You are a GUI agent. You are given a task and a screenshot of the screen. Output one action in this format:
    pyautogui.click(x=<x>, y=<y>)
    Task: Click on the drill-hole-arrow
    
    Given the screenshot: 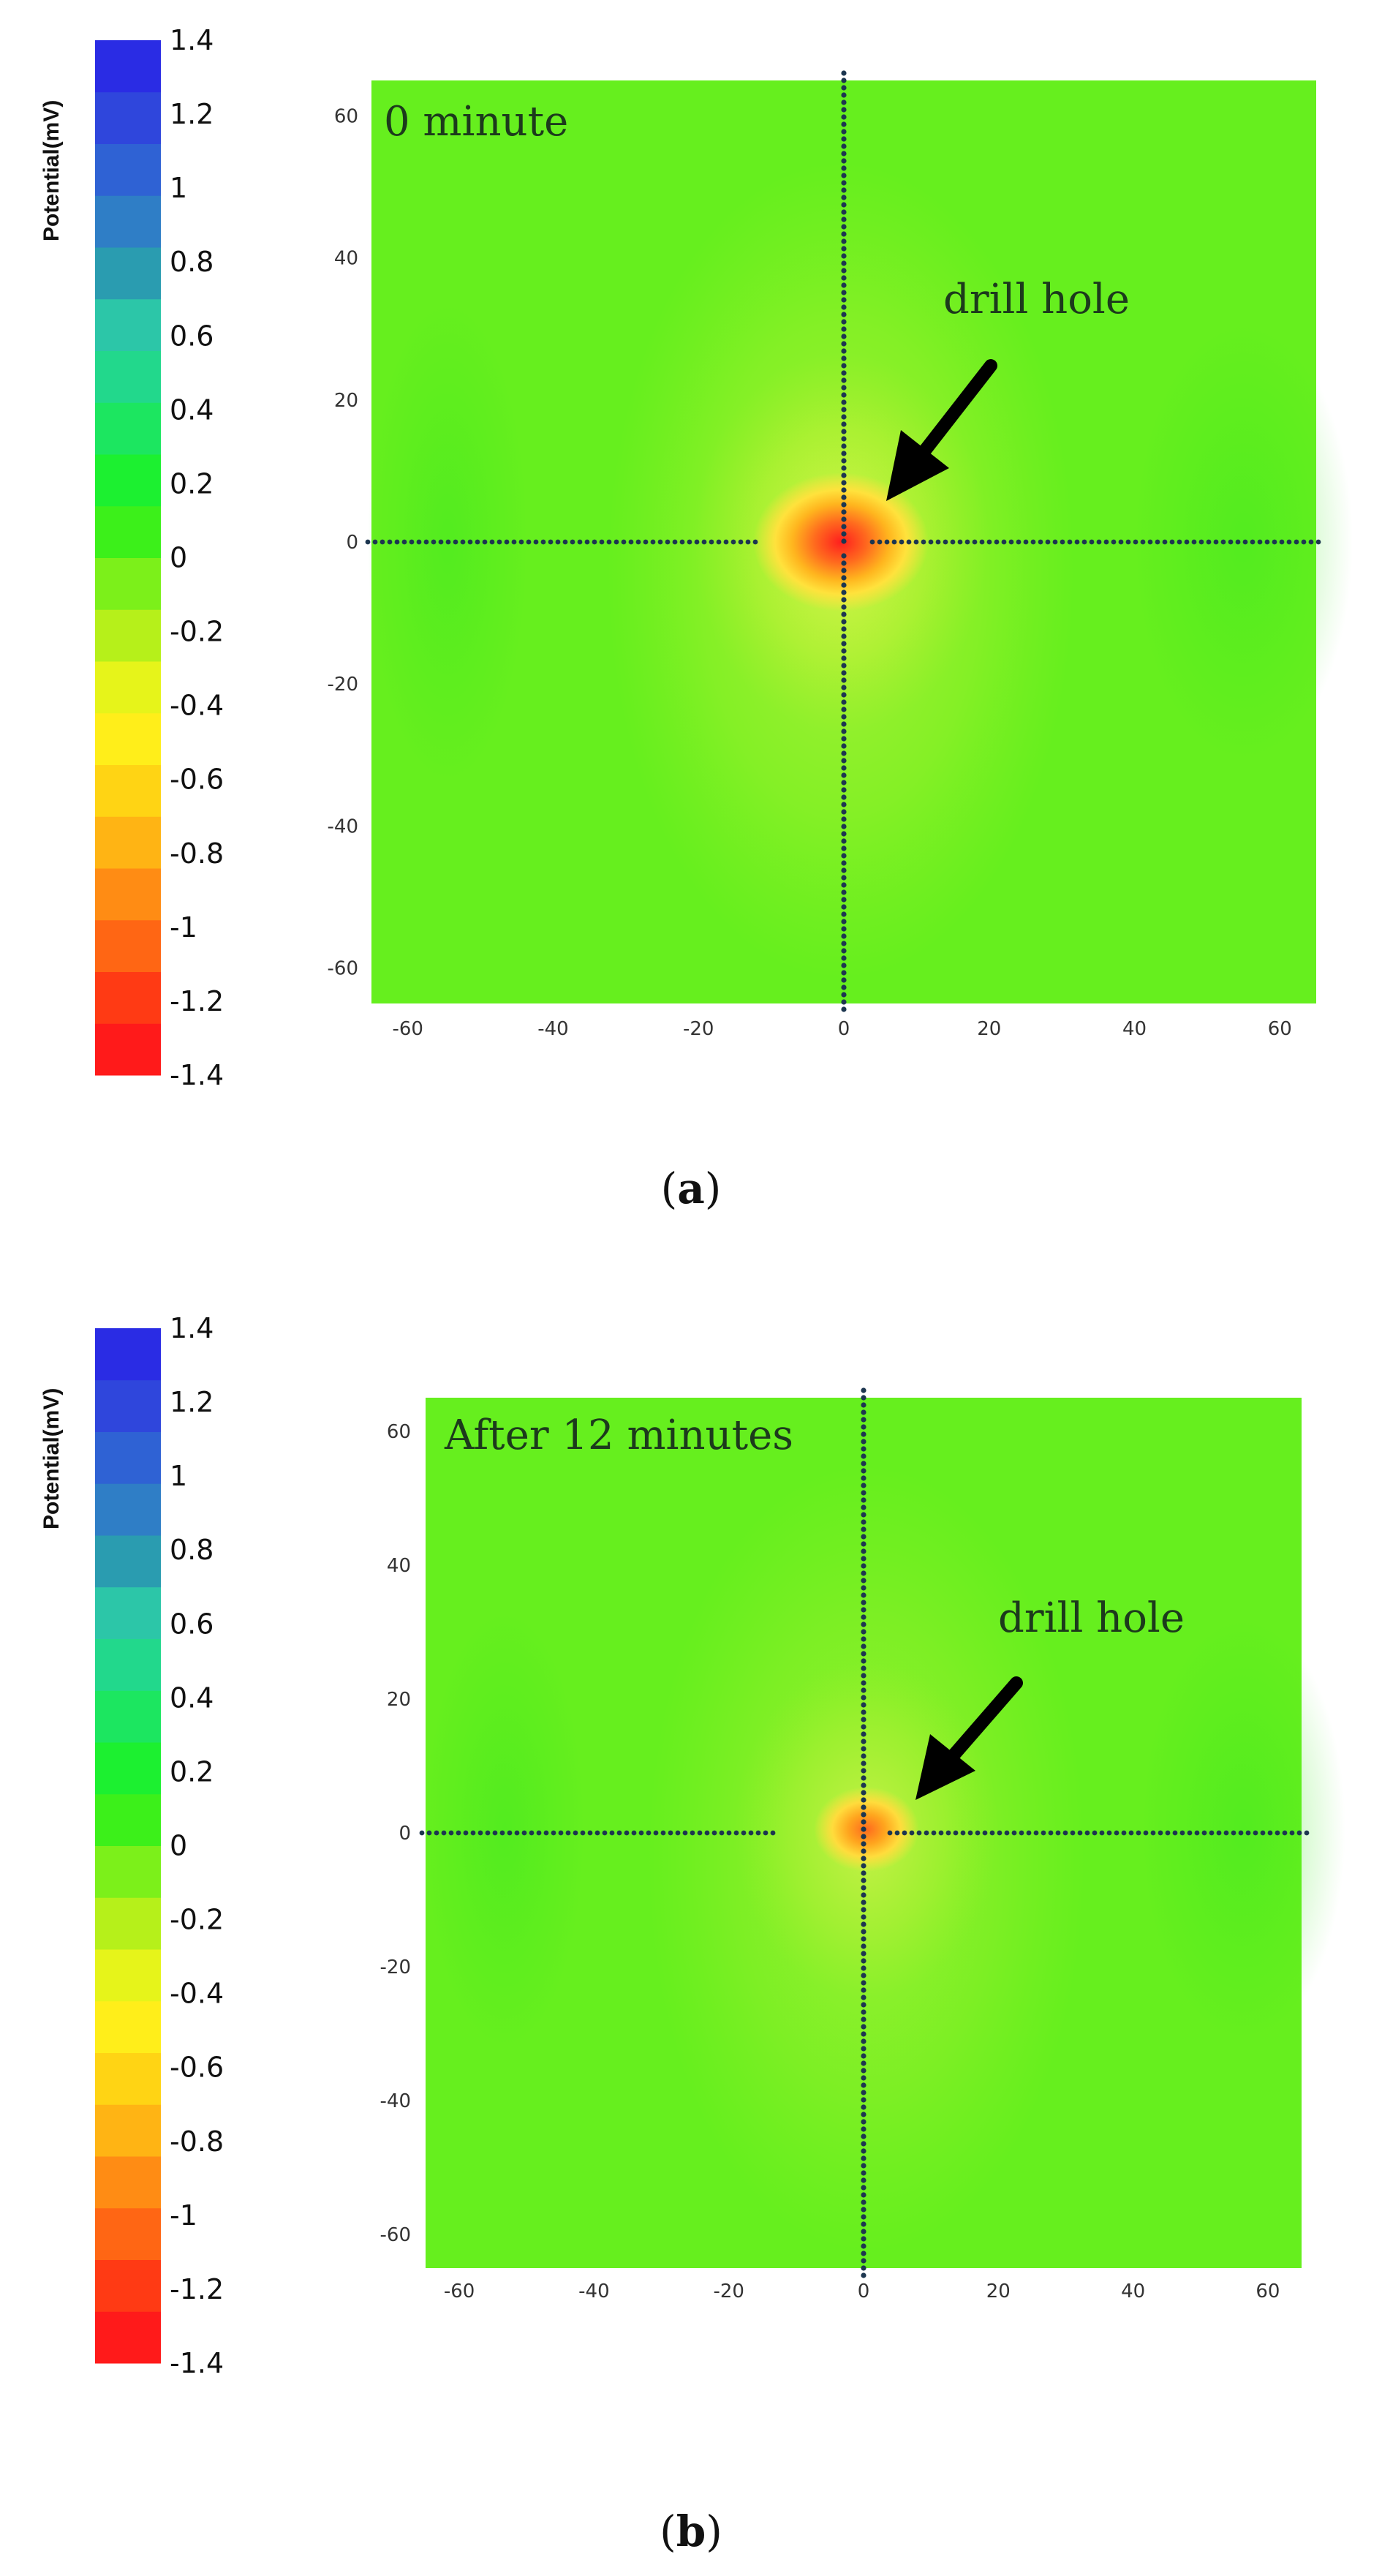 What is the action you would take?
    pyautogui.click(x=941, y=430)
    